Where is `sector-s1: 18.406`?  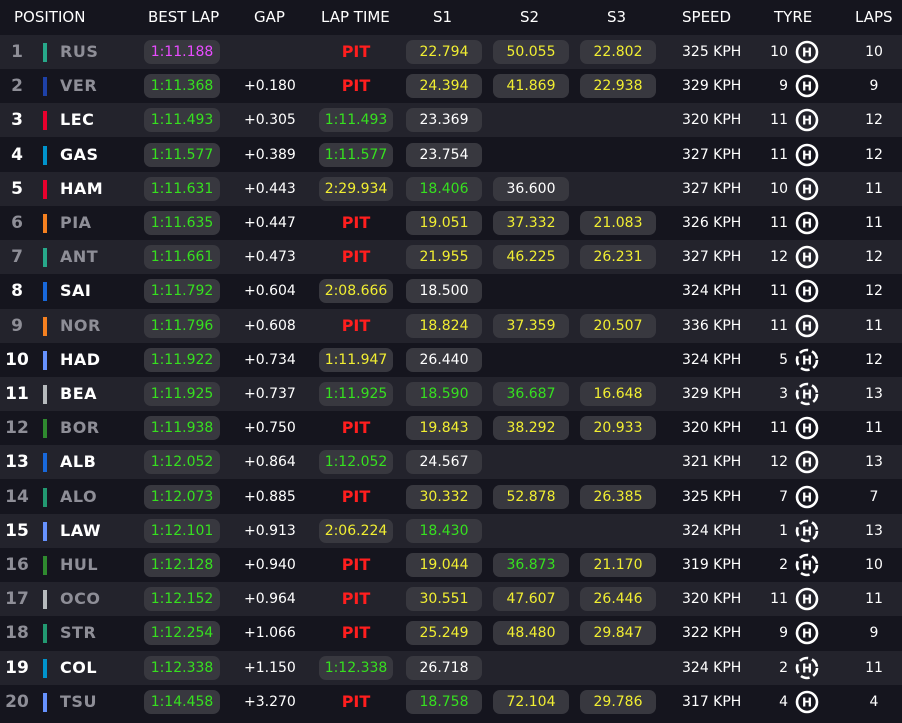 sector-s1: 18.406 is located at coordinates (444, 188).